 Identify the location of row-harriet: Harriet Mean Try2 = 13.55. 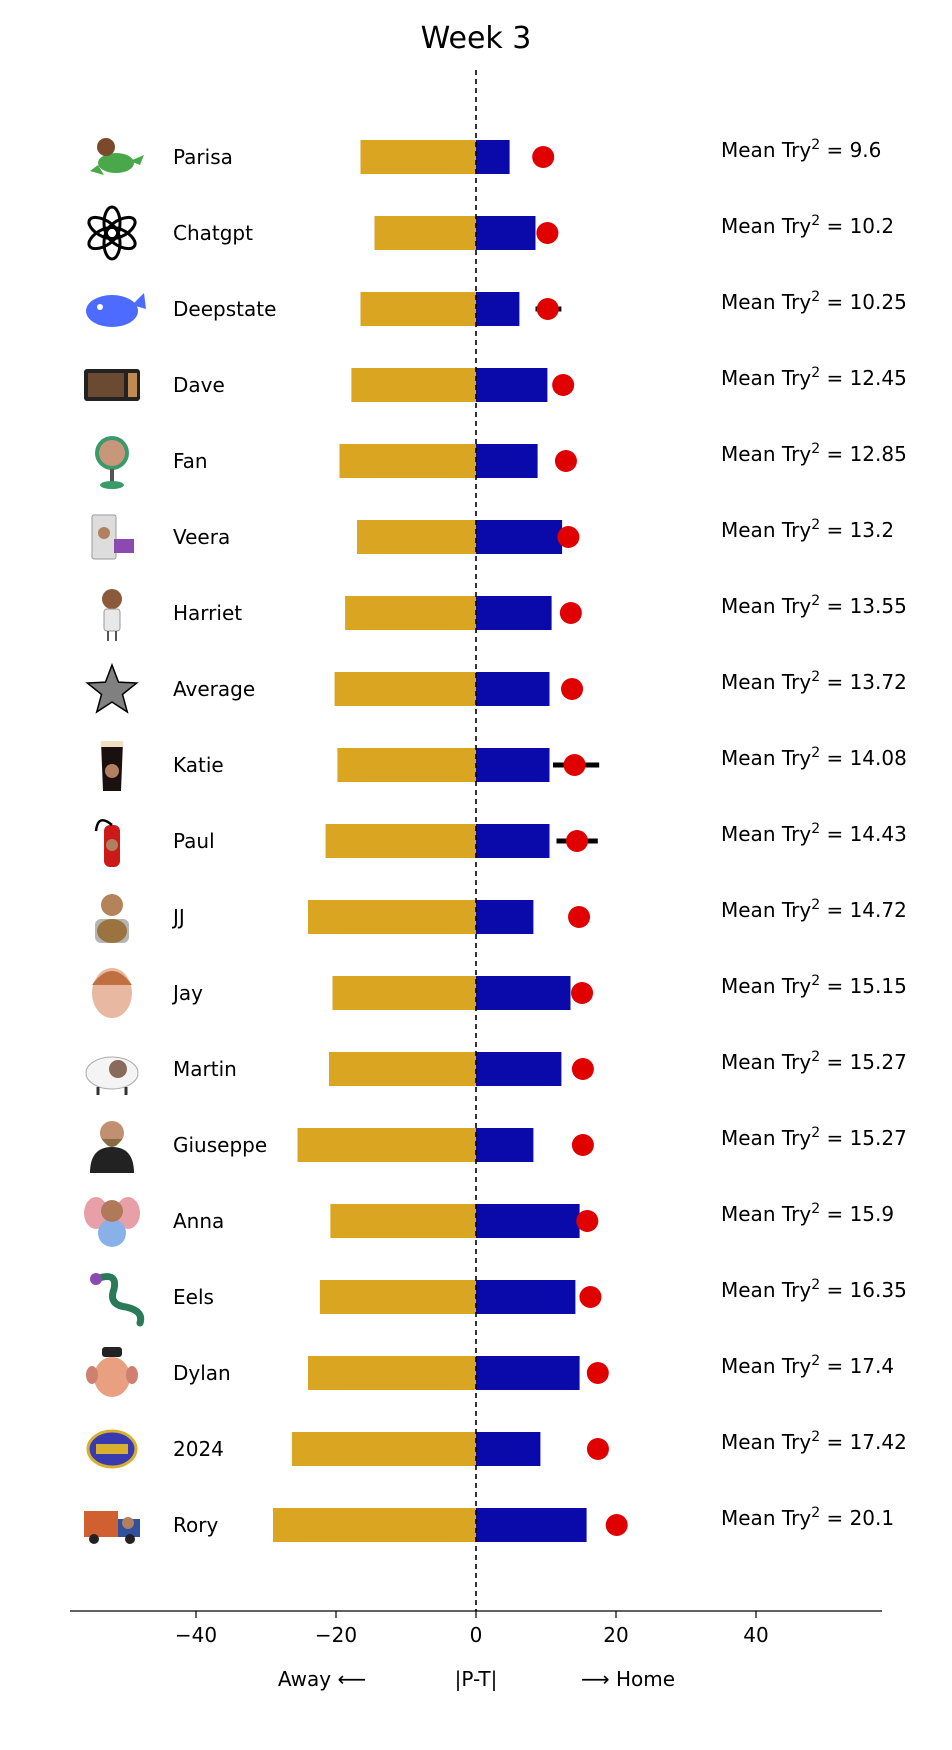
(504, 615).